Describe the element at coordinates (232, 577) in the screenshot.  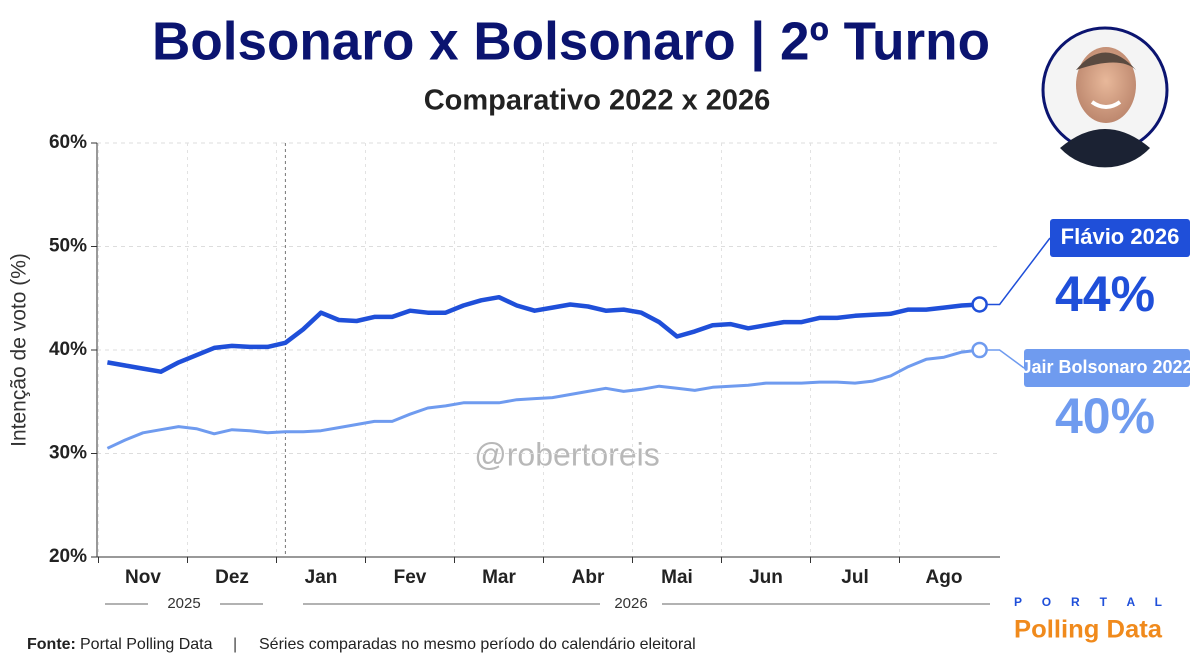
I see `x-tick-label: Dez` at that location.